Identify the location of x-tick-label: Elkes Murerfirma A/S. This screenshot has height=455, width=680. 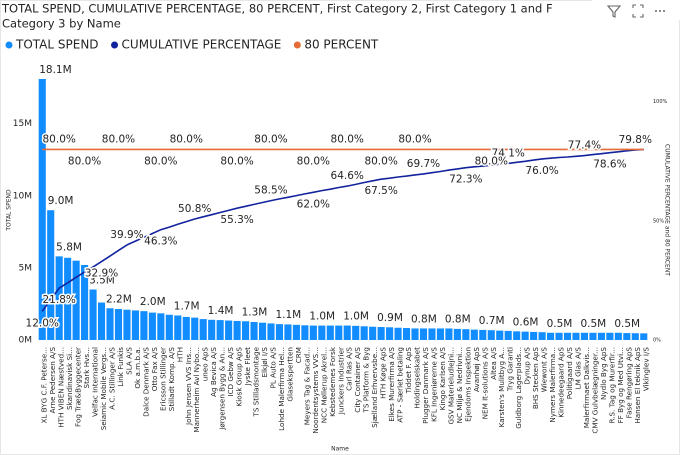
(391, 384).